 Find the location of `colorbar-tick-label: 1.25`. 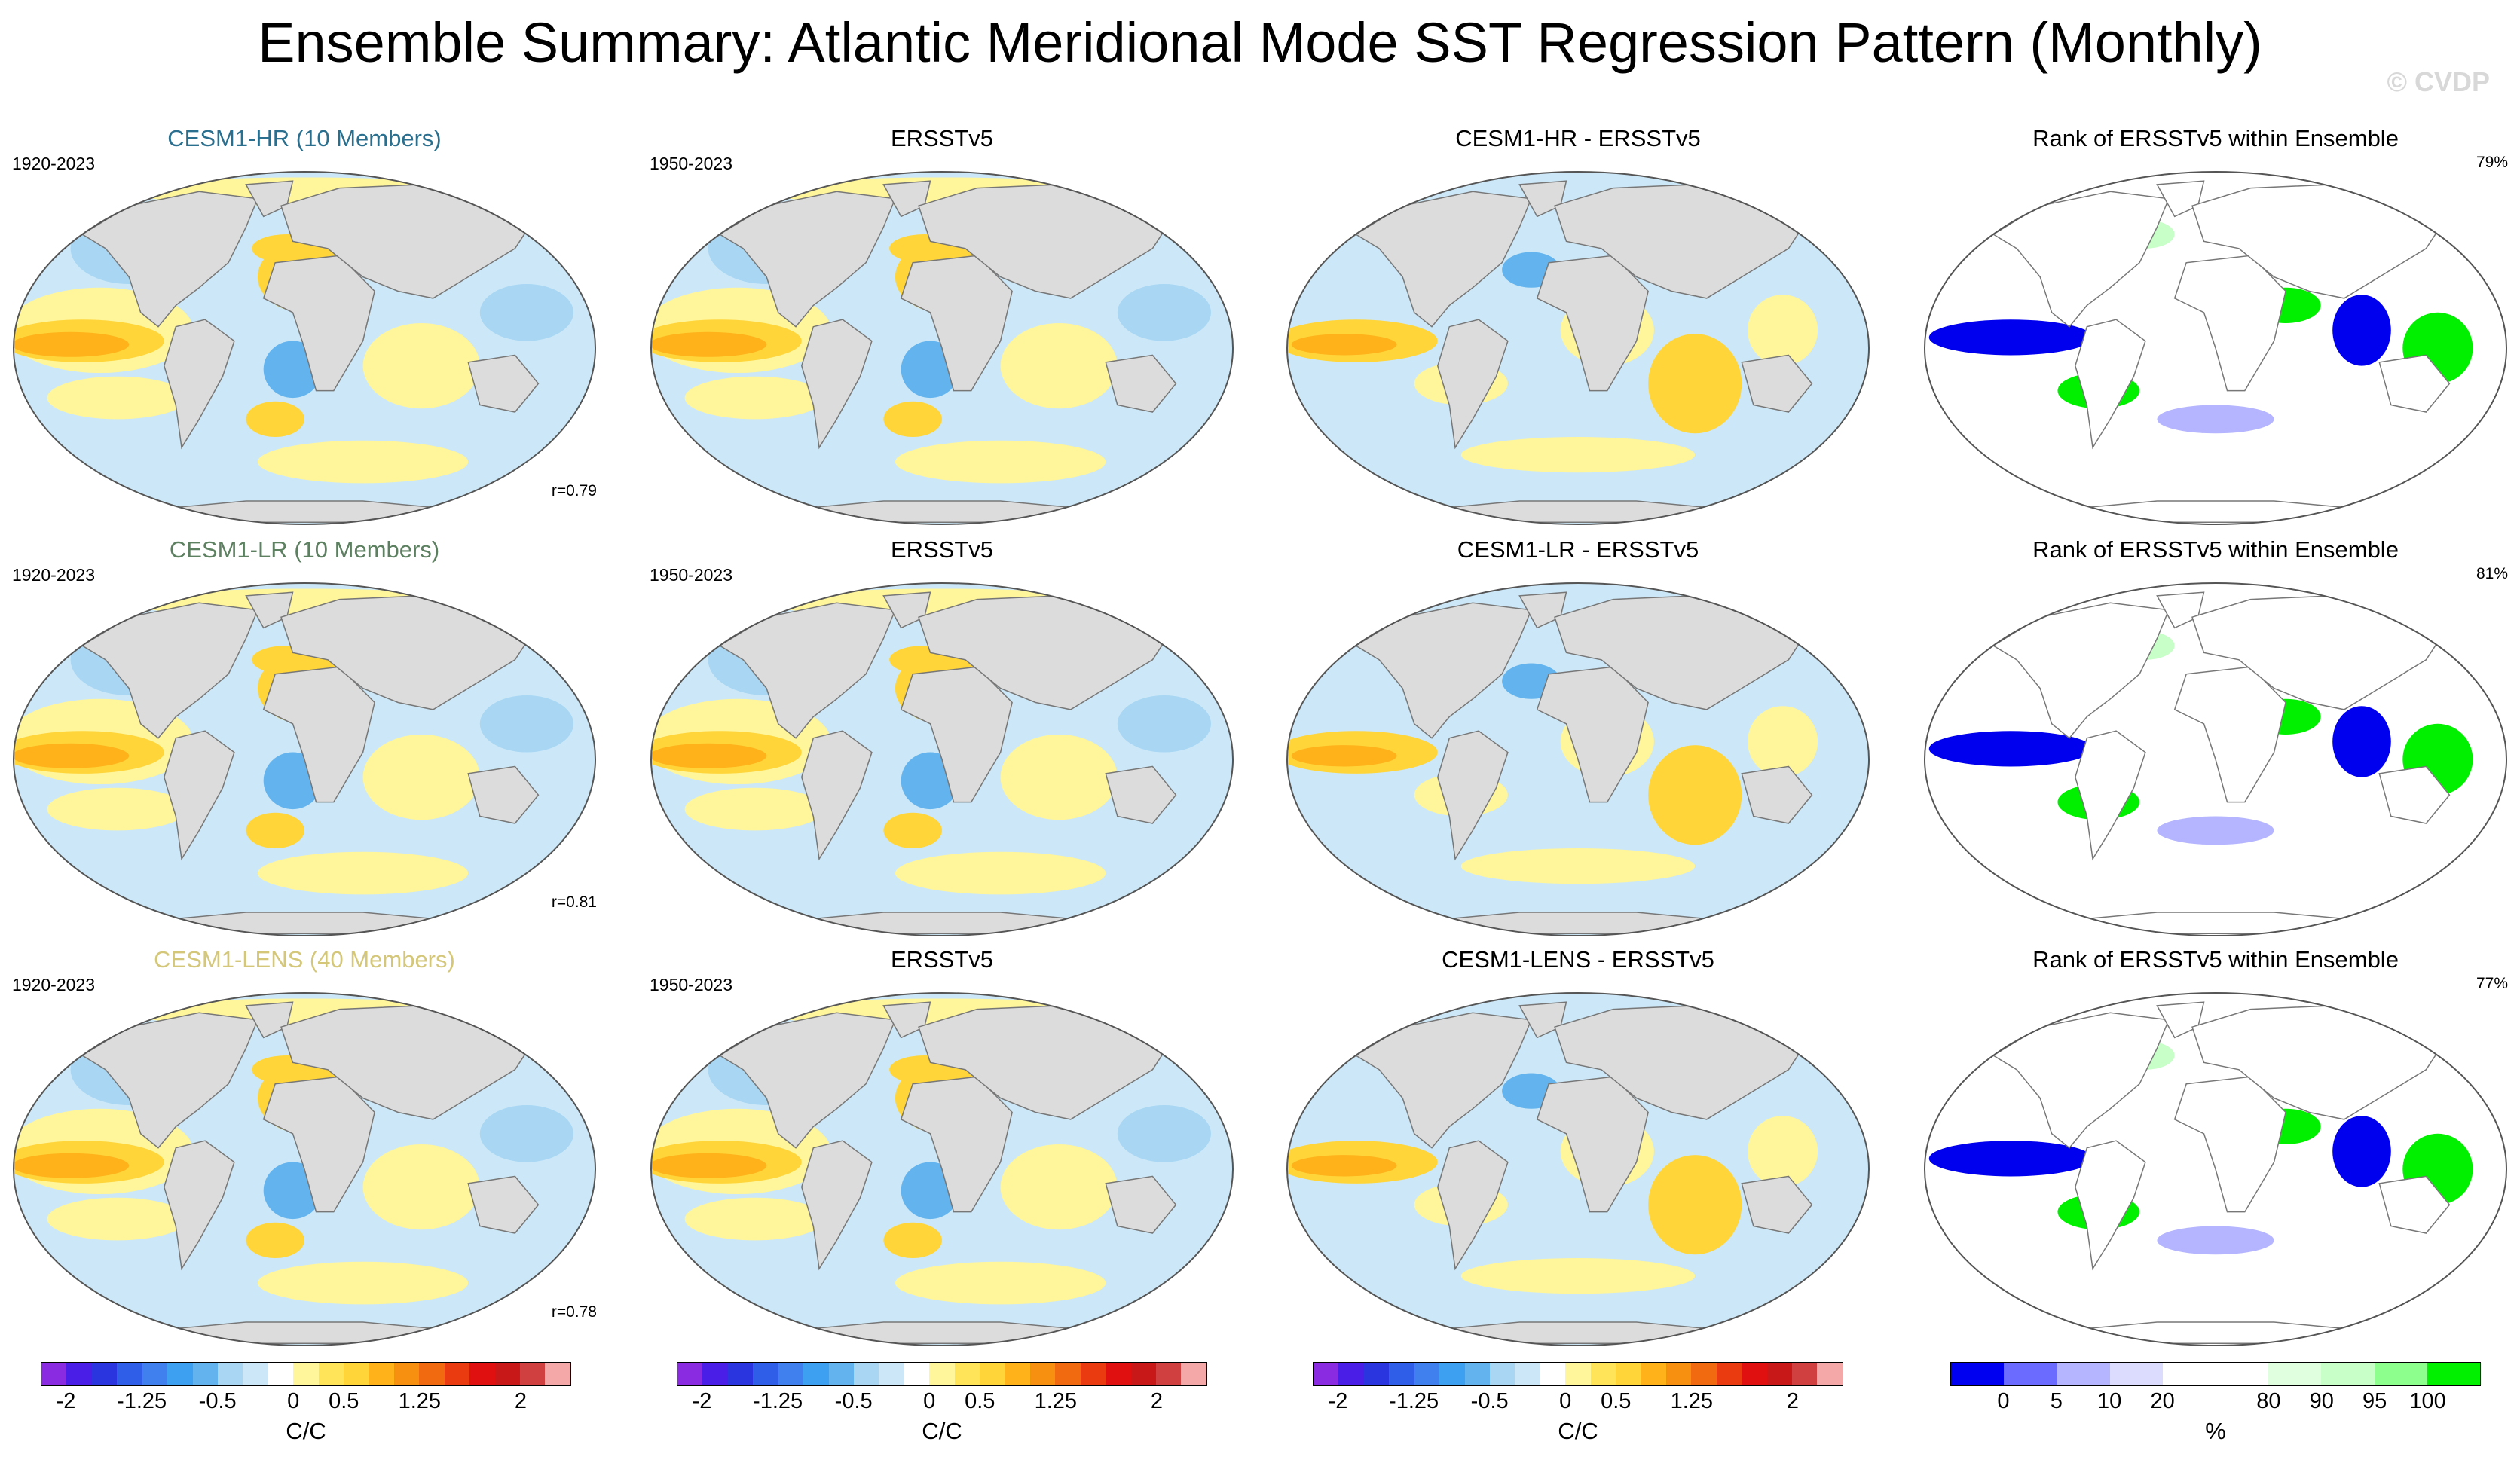

colorbar-tick-label: 1.25 is located at coordinates (1056, 1401).